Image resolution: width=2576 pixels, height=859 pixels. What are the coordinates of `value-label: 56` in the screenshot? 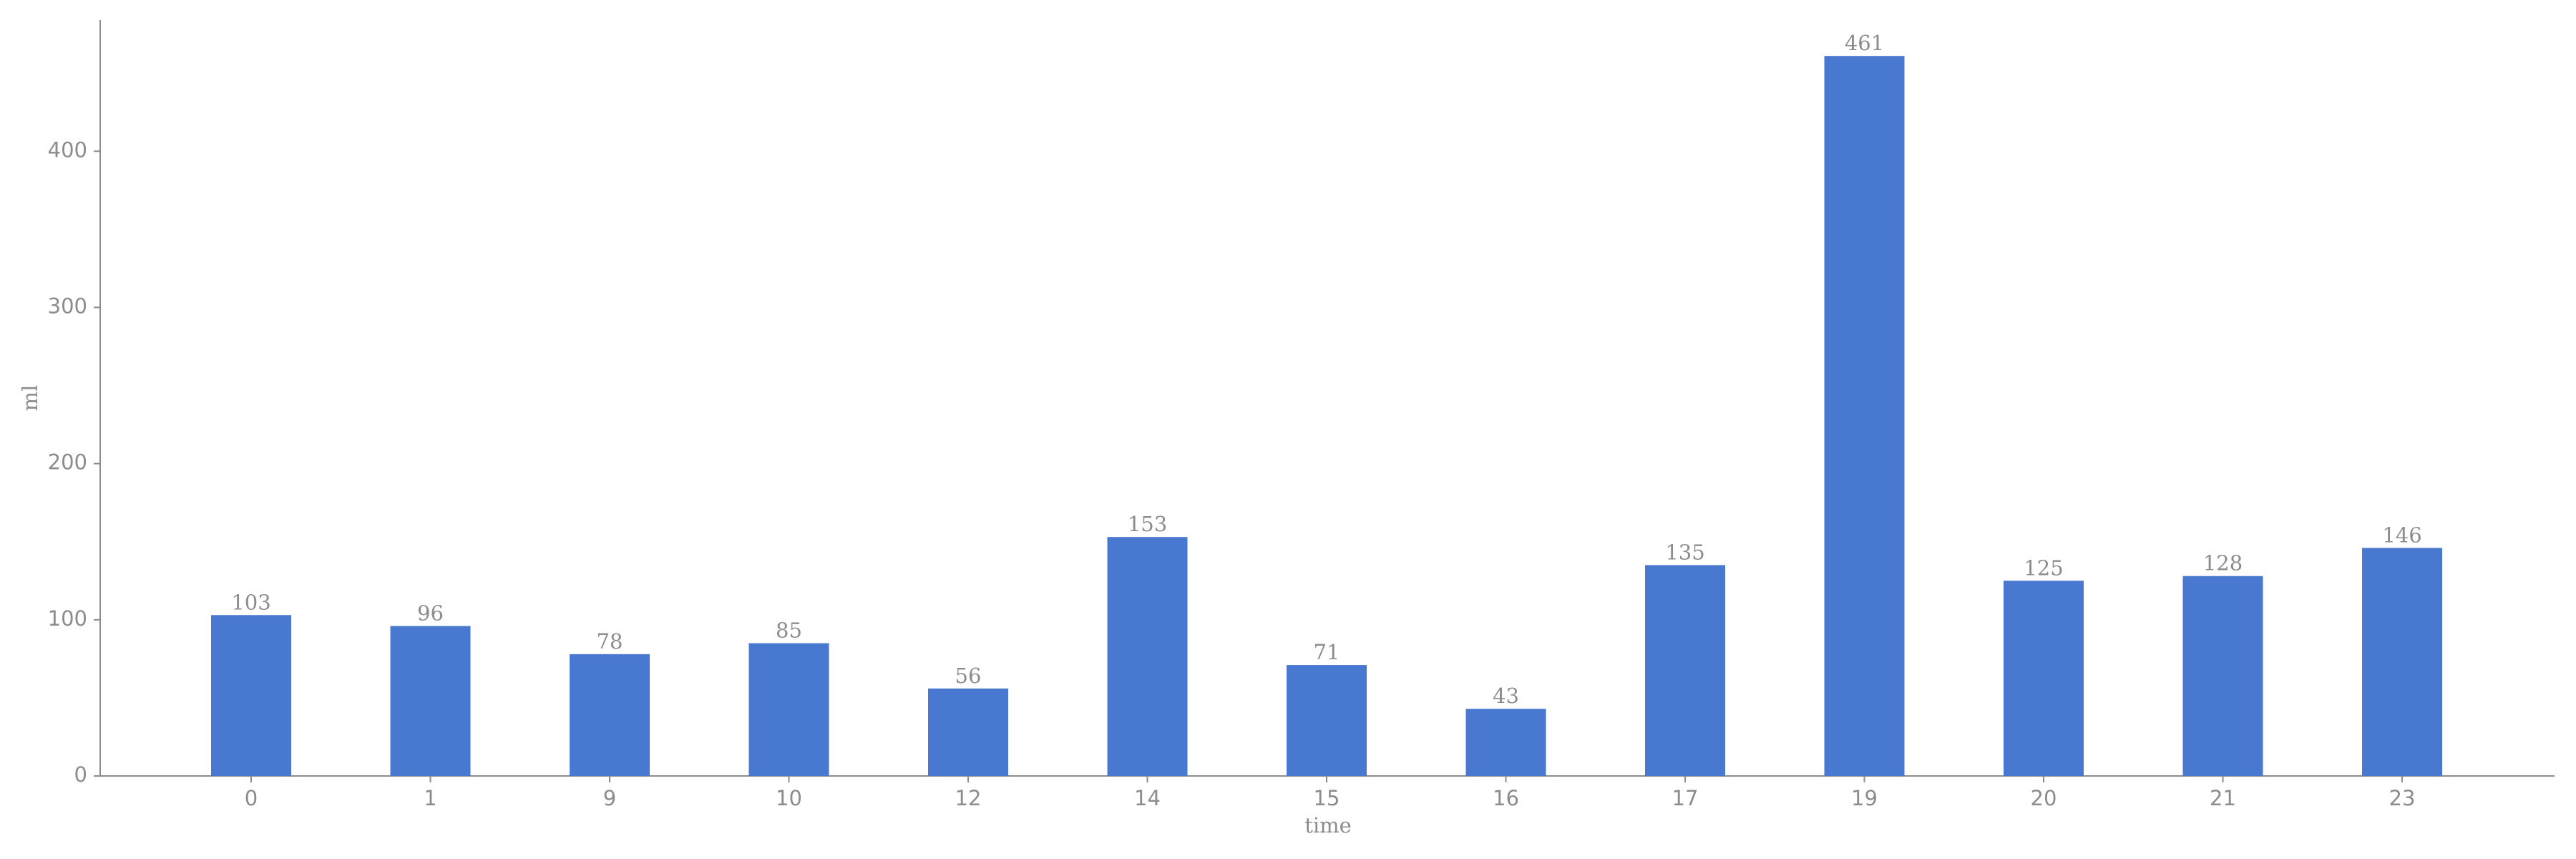 It's located at (968, 676).